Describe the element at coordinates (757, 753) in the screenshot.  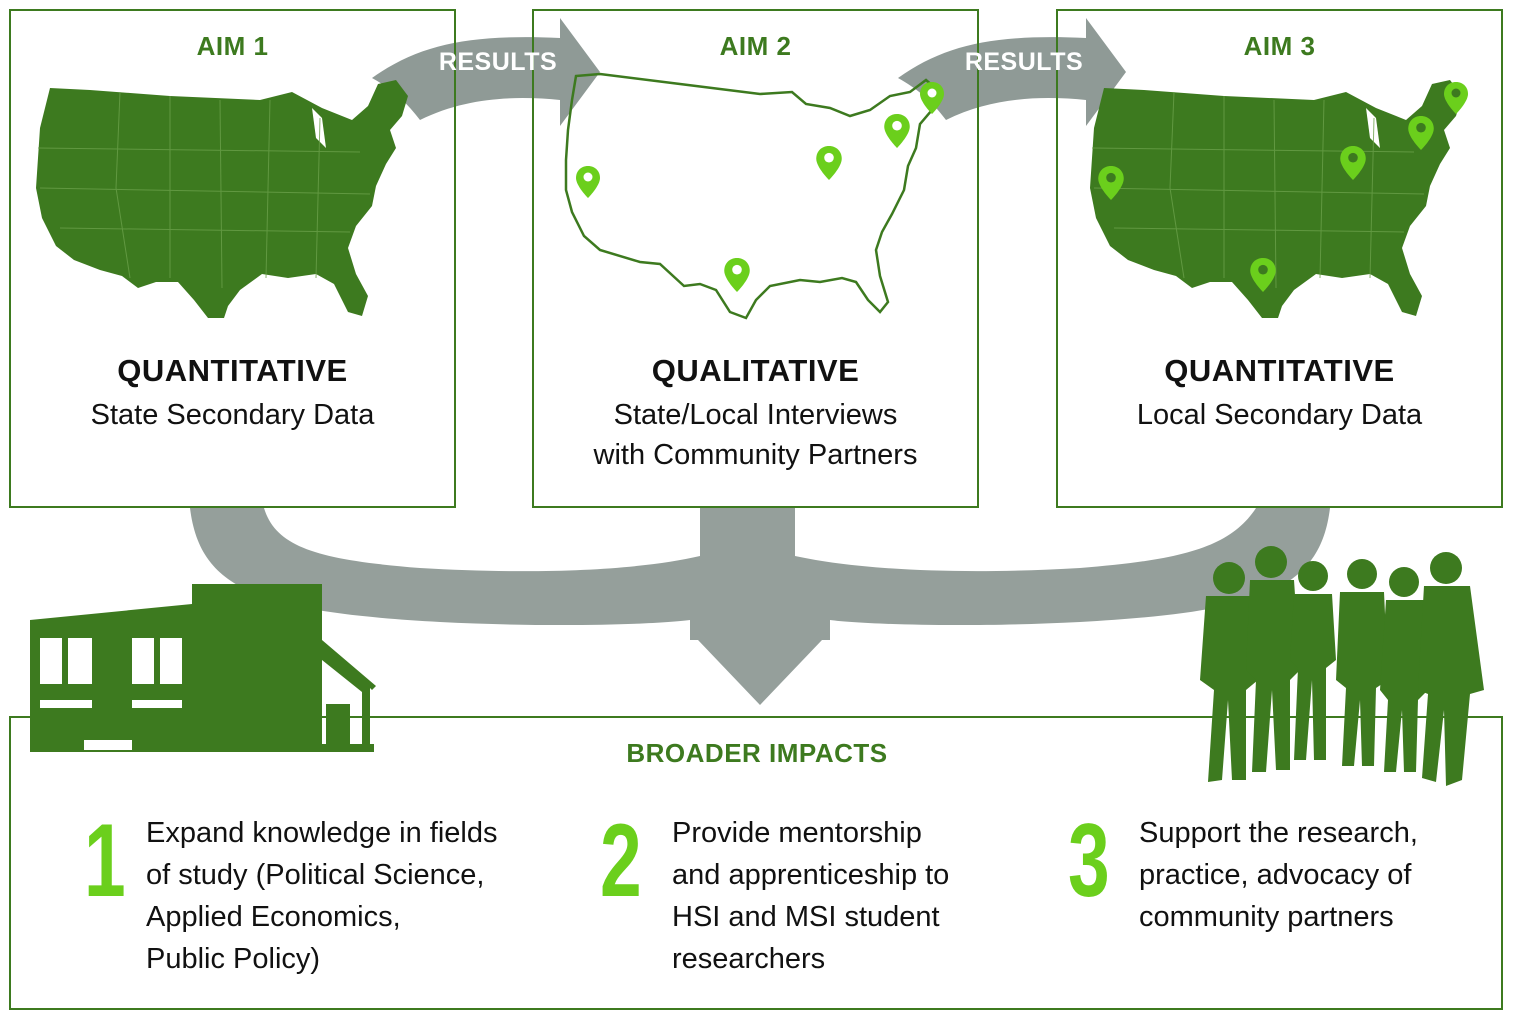
I see `broader-impacts-title: BROADER IMPACTS` at that location.